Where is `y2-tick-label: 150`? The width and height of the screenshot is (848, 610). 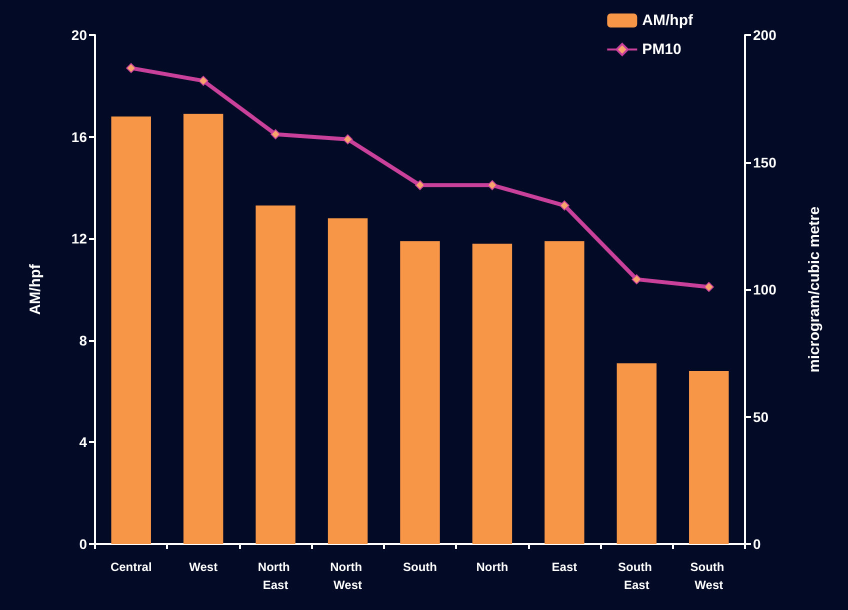
y2-tick-label: 150 is located at coordinates (765, 162).